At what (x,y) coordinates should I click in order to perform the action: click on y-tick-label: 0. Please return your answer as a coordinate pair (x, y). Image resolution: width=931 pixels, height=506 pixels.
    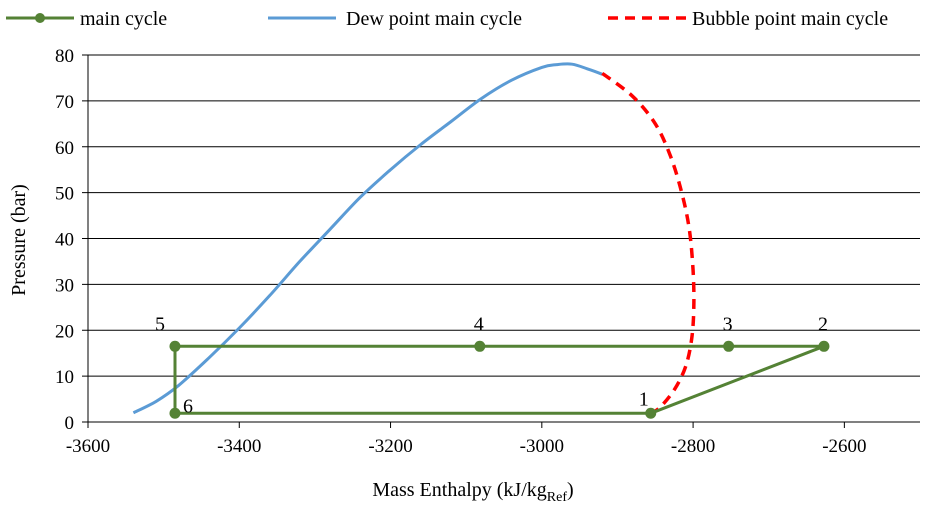
    Looking at the image, I should click on (70, 423).